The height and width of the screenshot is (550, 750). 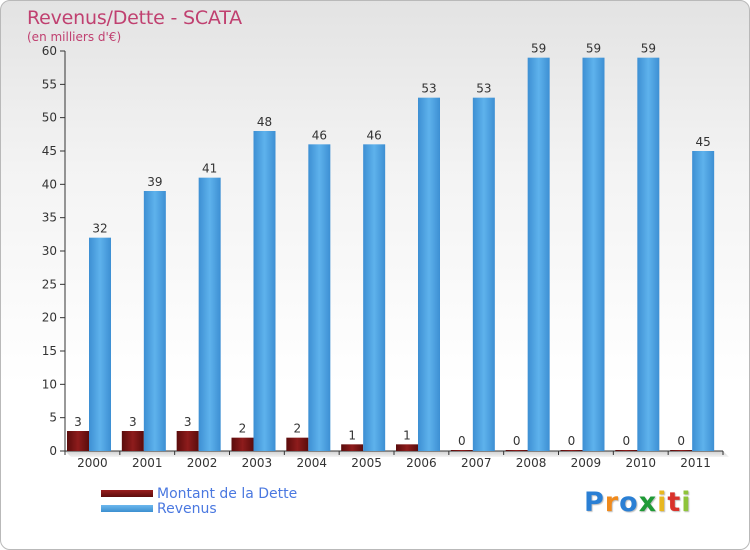 What do you see at coordinates (49, 84) in the screenshot?
I see `y-tick-label: 55` at bounding box center [49, 84].